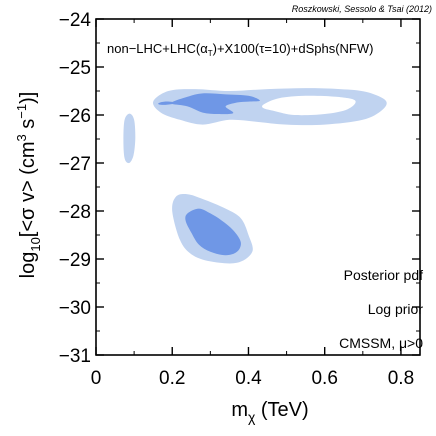 This screenshot has height=436, width=436. I want to click on y-axis-label: log10[<σ v> (cm3 s−1)], so click(28, 185).